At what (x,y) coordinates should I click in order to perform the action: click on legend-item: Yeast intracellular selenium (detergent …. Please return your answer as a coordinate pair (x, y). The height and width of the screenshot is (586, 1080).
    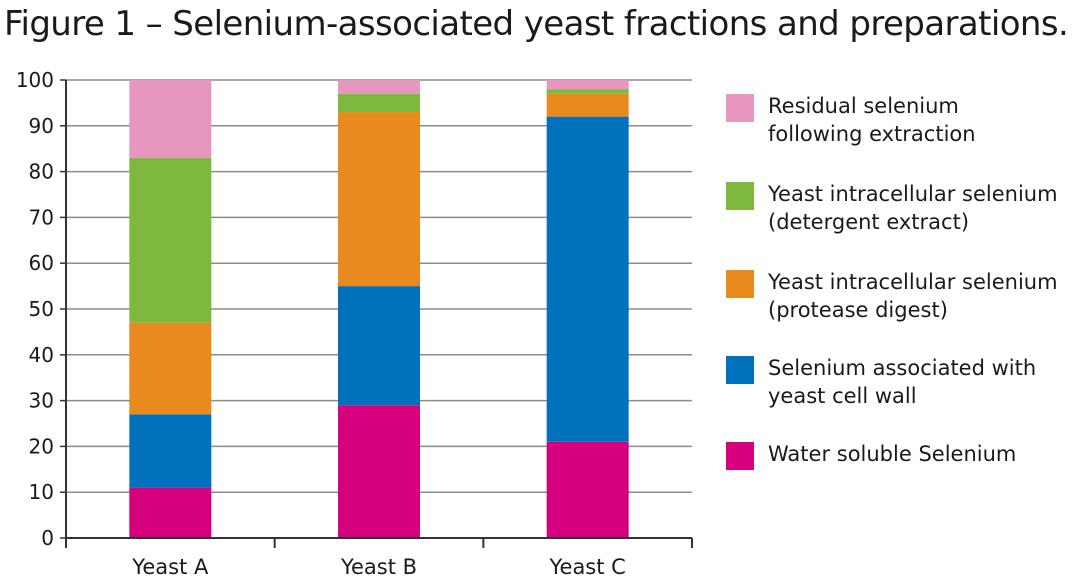
    Looking at the image, I should click on (892, 208).